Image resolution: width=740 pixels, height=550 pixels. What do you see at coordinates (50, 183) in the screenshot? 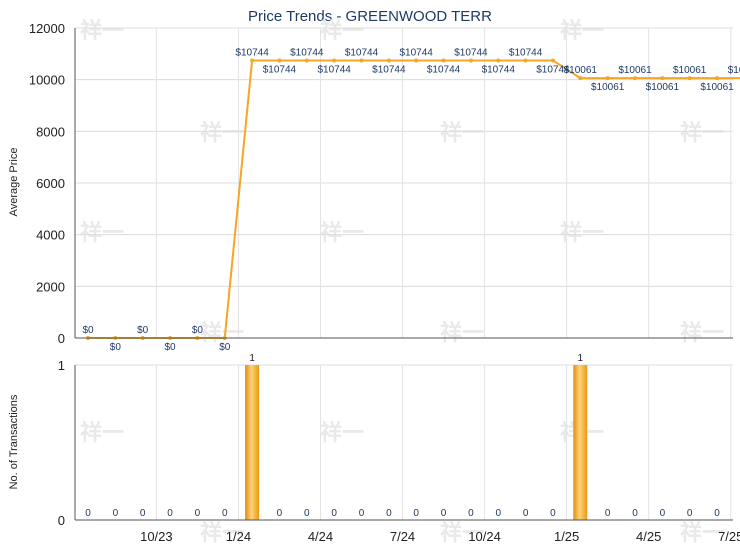
I see `price-tick-label: 6000` at bounding box center [50, 183].